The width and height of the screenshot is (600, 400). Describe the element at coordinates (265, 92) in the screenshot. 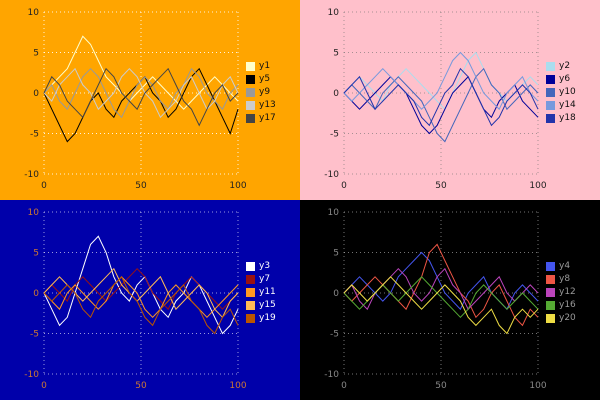

I see `legend-label: y9` at that location.